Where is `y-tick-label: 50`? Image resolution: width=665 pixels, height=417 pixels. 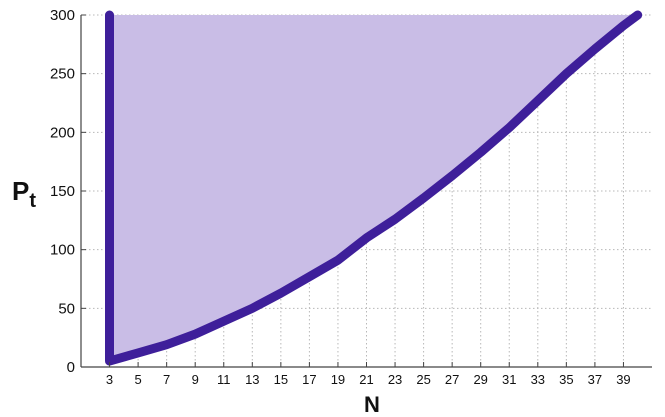
y-tick-label: 50 is located at coordinates (66, 308).